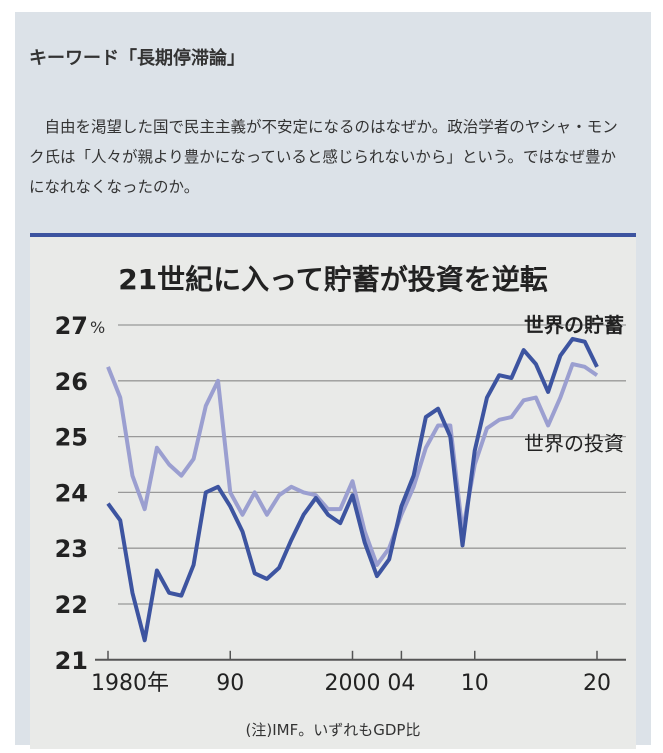  I want to click on y-tick-label: 24, so click(71, 493).